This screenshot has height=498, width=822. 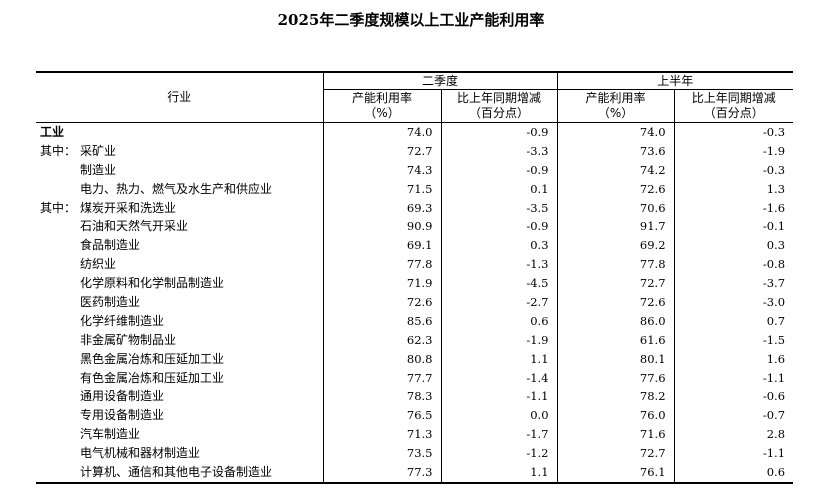 What do you see at coordinates (152, 358) in the screenshot?
I see `industry-name: 黑色金属冶炼和压延加工业` at bounding box center [152, 358].